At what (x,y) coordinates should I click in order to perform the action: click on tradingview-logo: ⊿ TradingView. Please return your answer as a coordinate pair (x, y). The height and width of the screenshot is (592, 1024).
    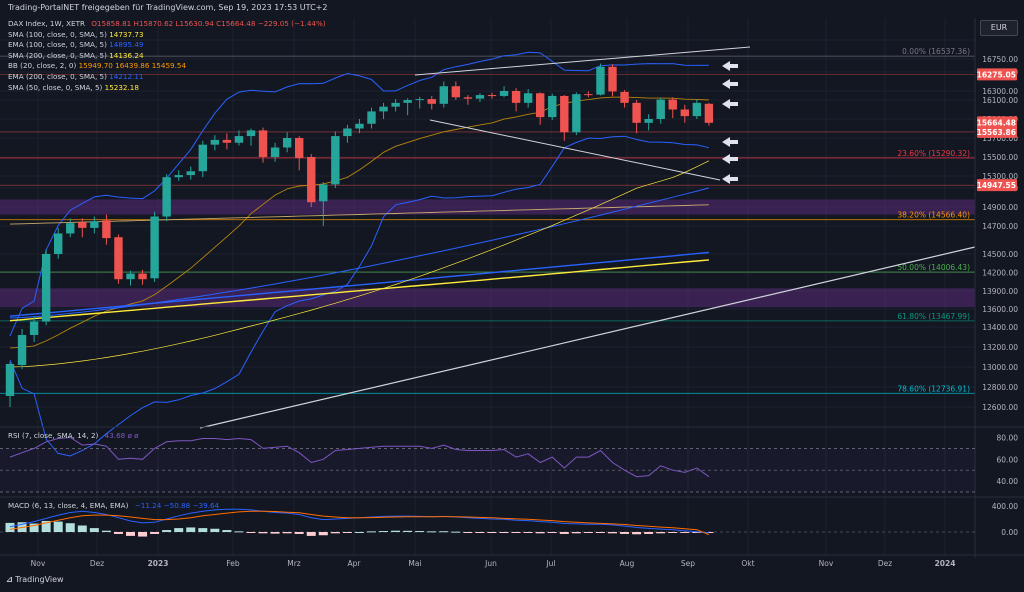
    Looking at the image, I should click on (35, 579).